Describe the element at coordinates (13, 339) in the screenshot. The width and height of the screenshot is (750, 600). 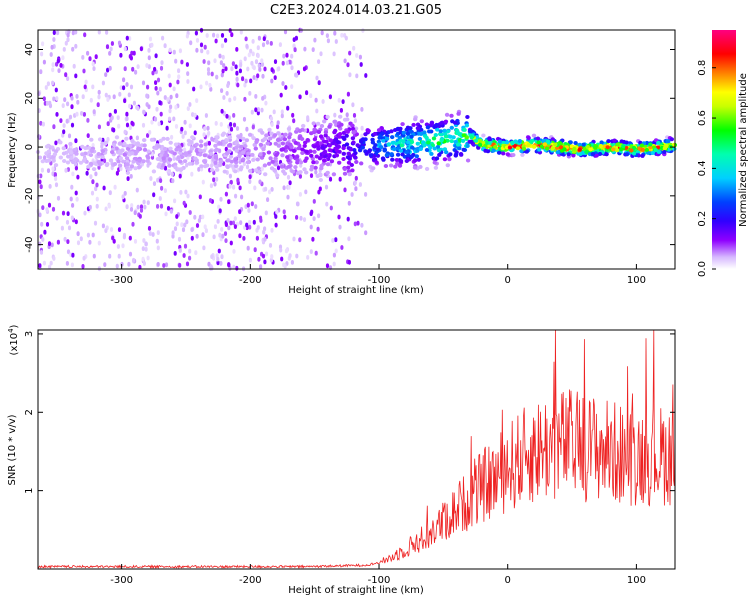
I see `snr-multiplier: (x104)` at that location.